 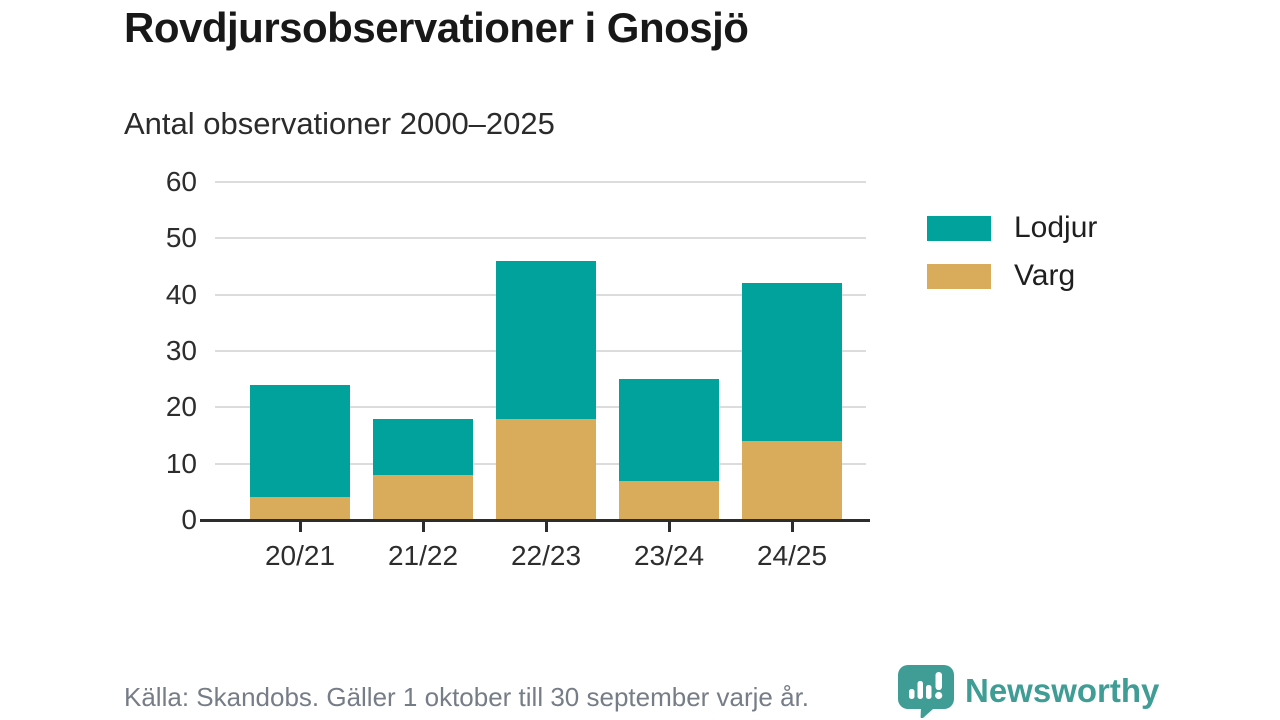 I want to click on x-axis-label: 20/21, so click(x=300, y=555).